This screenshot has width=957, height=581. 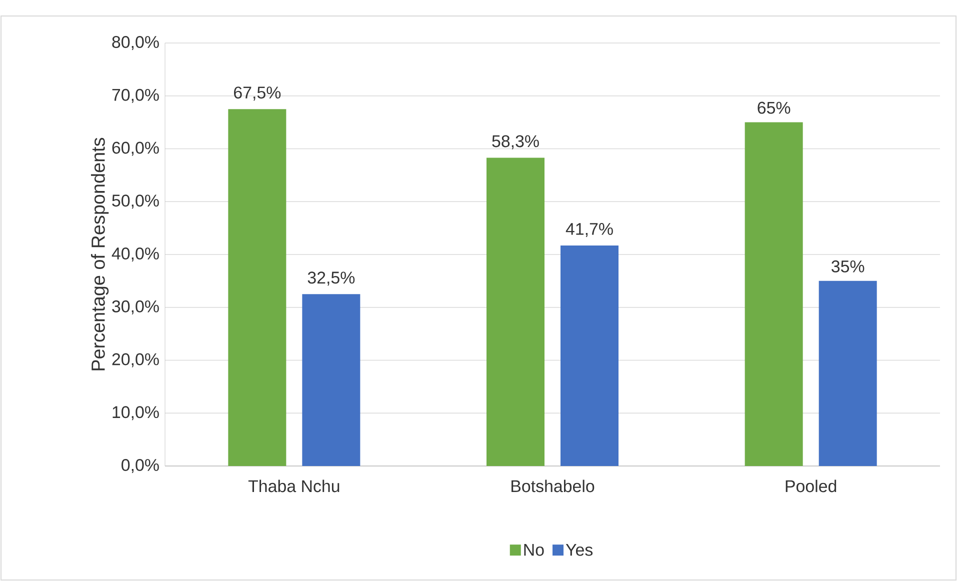 What do you see at coordinates (811, 486) in the screenshot?
I see `x-tick-label: Pooled` at bounding box center [811, 486].